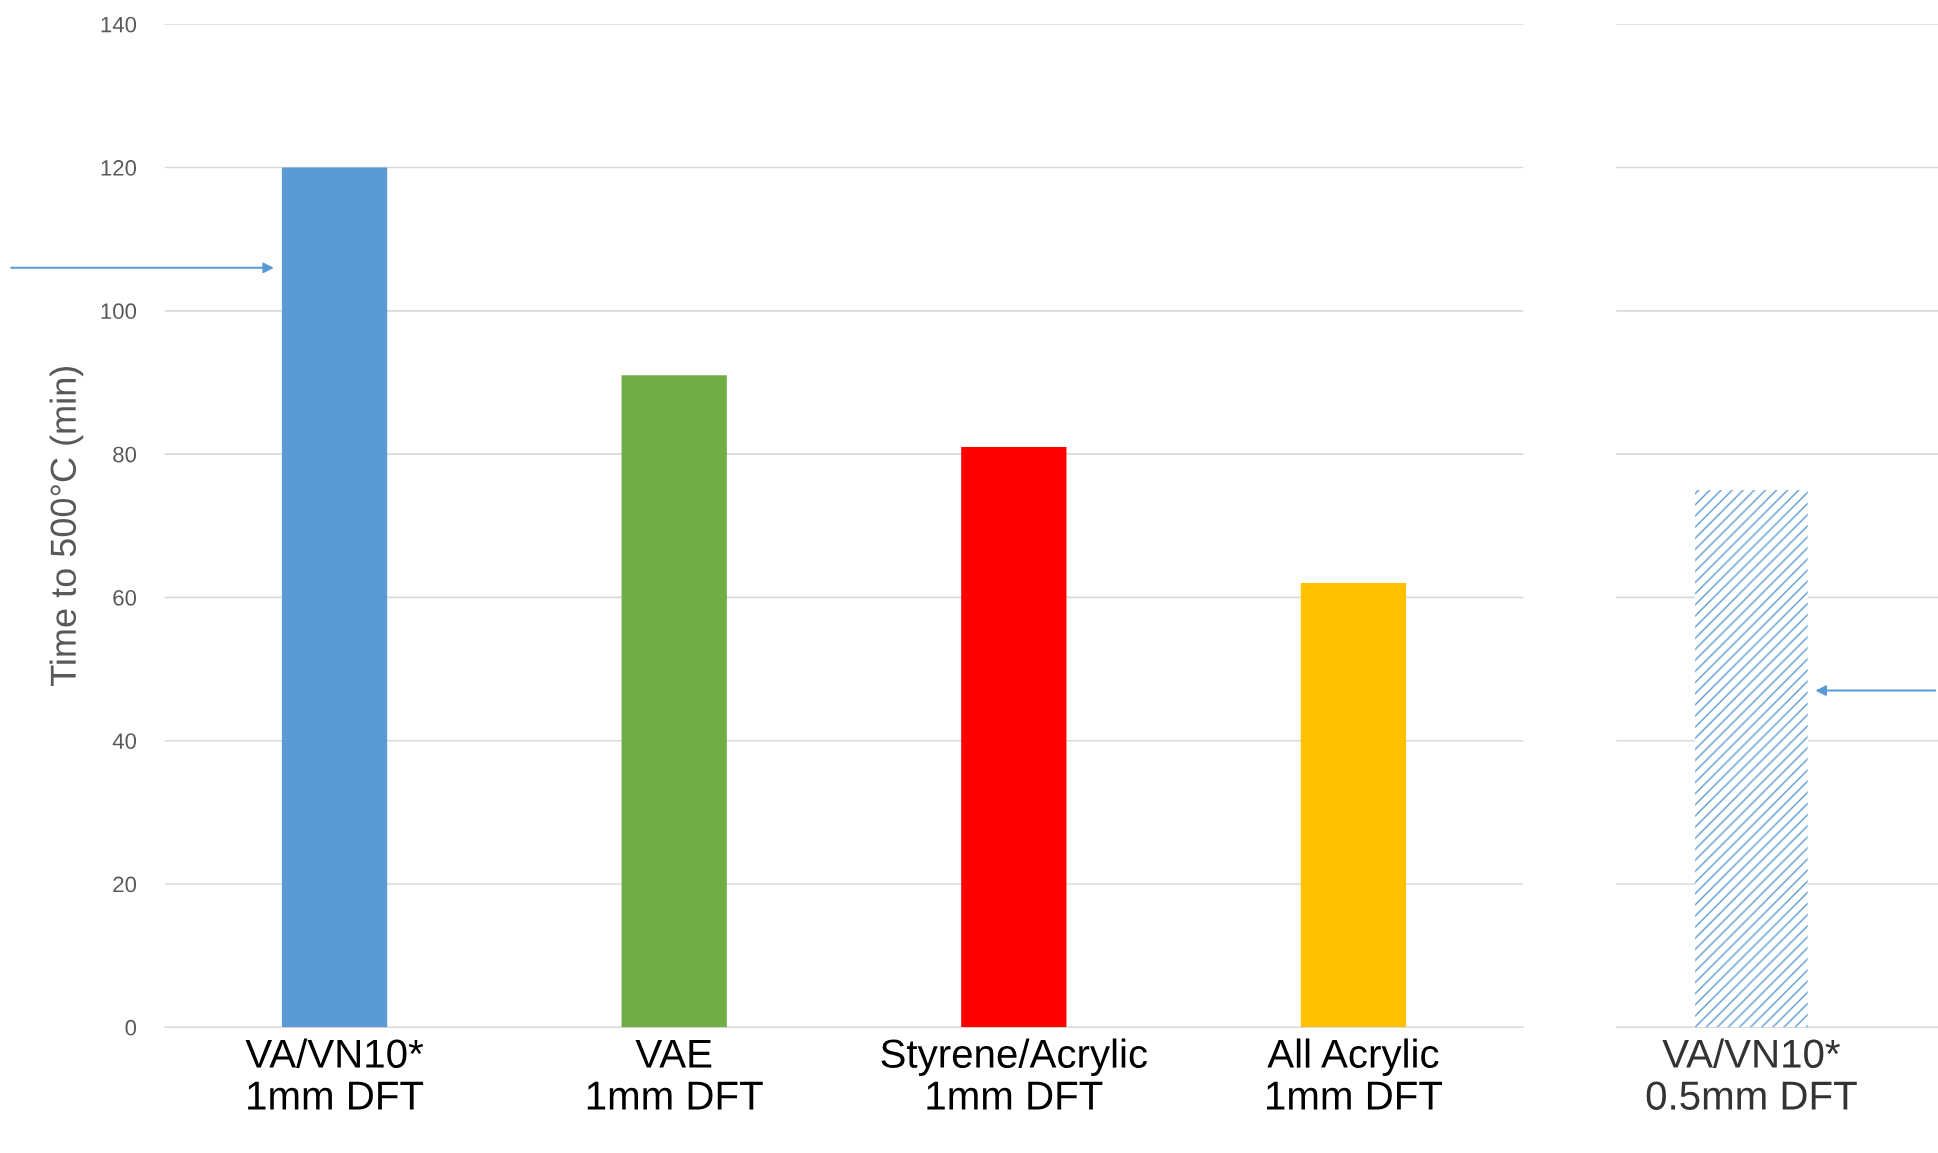 Image resolution: width=1938 pixels, height=1153 pixels. What do you see at coordinates (675, 1074) in the screenshot?
I see `x-tick-label: VAE 1mm DFT` at bounding box center [675, 1074].